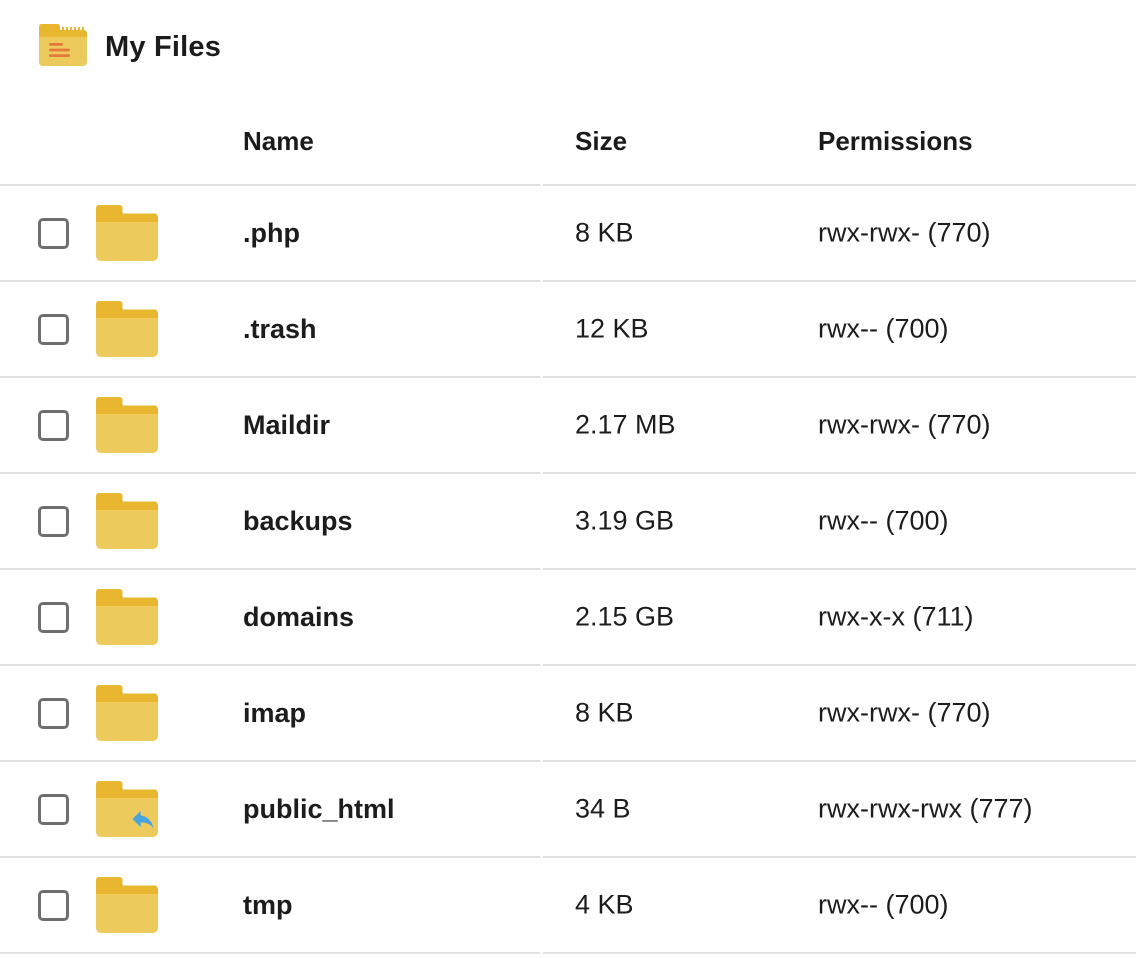 Image resolution: width=1136 pixels, height=958 pixels. I want to click on table-row: domains 2.15 GB rwx-x-x (711), so click(568, 618).